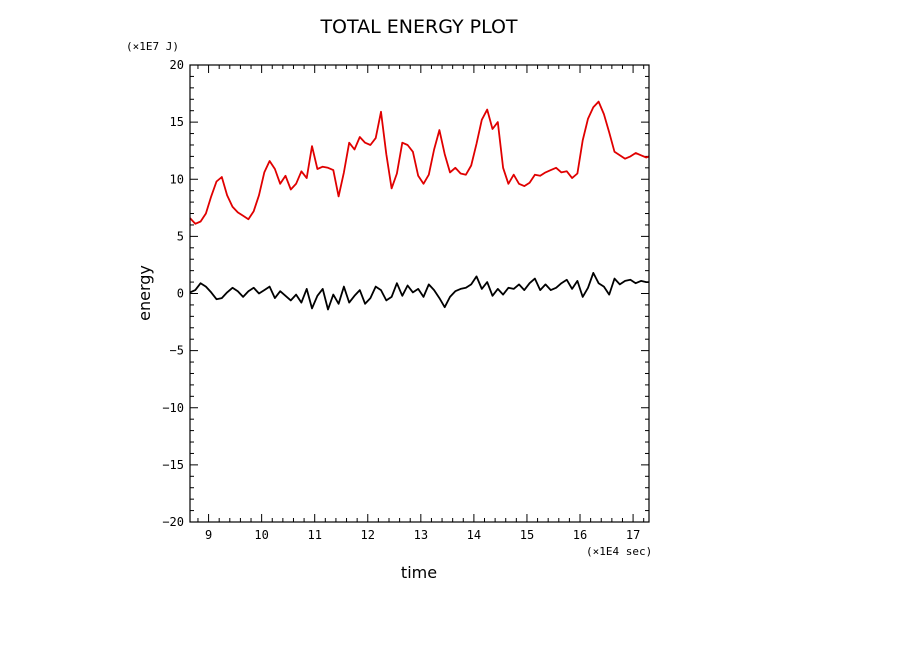 The height and width of the screenshot is (654, 904). What do you see at coordinates (177, 65) in the screenshot?
I see `y-tick-label: 20` at bounding box center [177, 65].